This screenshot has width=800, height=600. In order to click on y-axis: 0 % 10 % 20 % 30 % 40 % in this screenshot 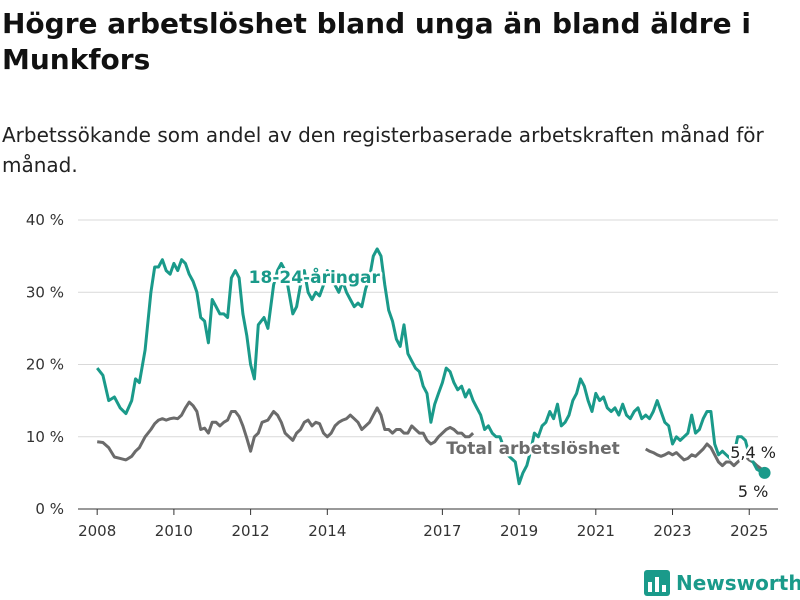, I will do `click(45, 364)`.